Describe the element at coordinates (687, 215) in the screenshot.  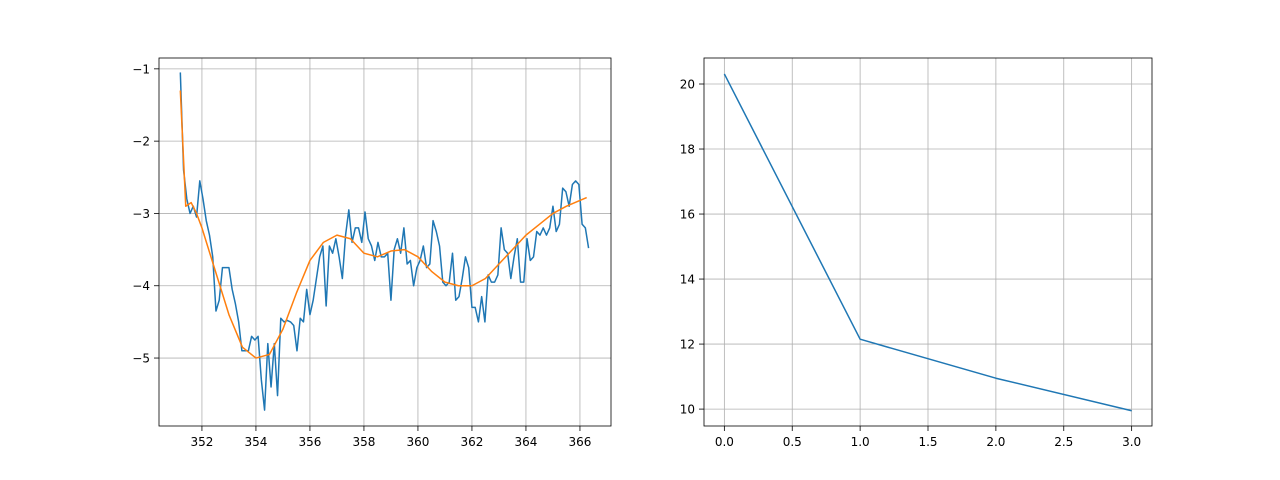
I see `y-tick-label: 16` at that location.